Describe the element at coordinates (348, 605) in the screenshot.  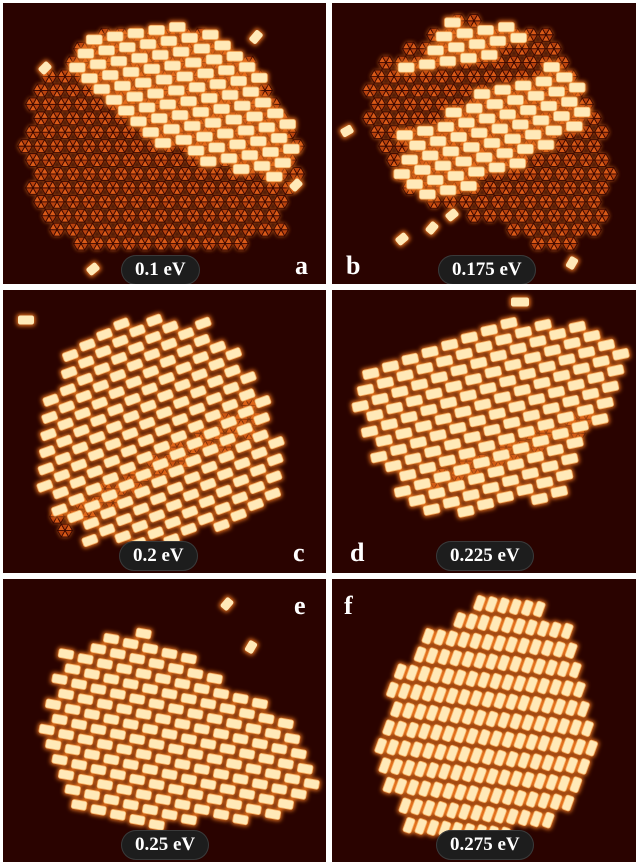
I see `panel-letter-f: f` at that location.